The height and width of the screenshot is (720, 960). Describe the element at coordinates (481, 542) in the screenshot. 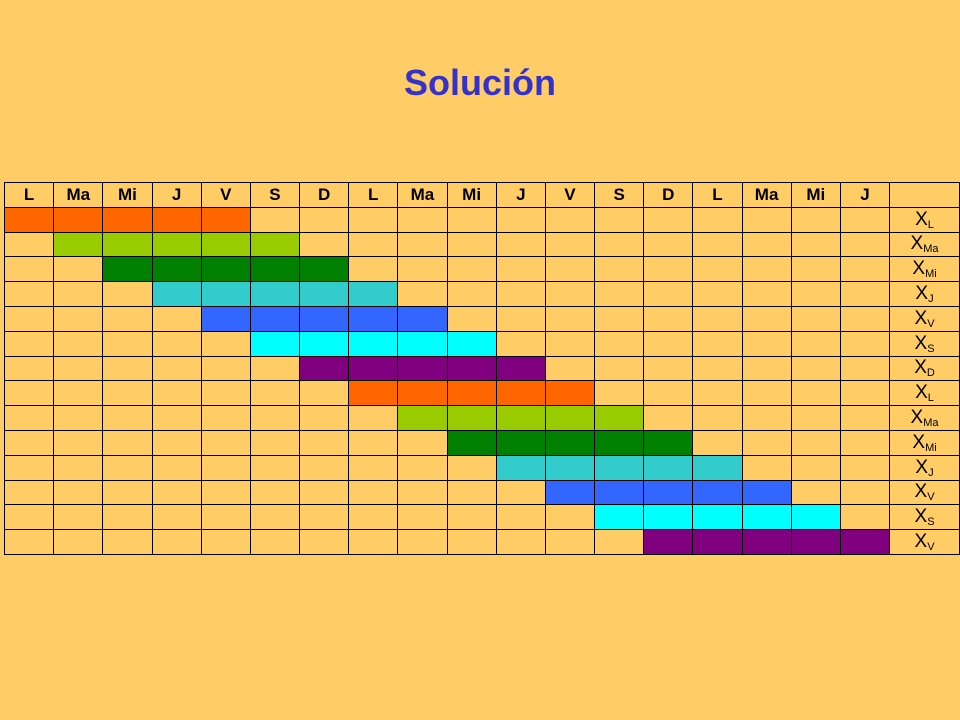

I see `table-row: XV` at that location.